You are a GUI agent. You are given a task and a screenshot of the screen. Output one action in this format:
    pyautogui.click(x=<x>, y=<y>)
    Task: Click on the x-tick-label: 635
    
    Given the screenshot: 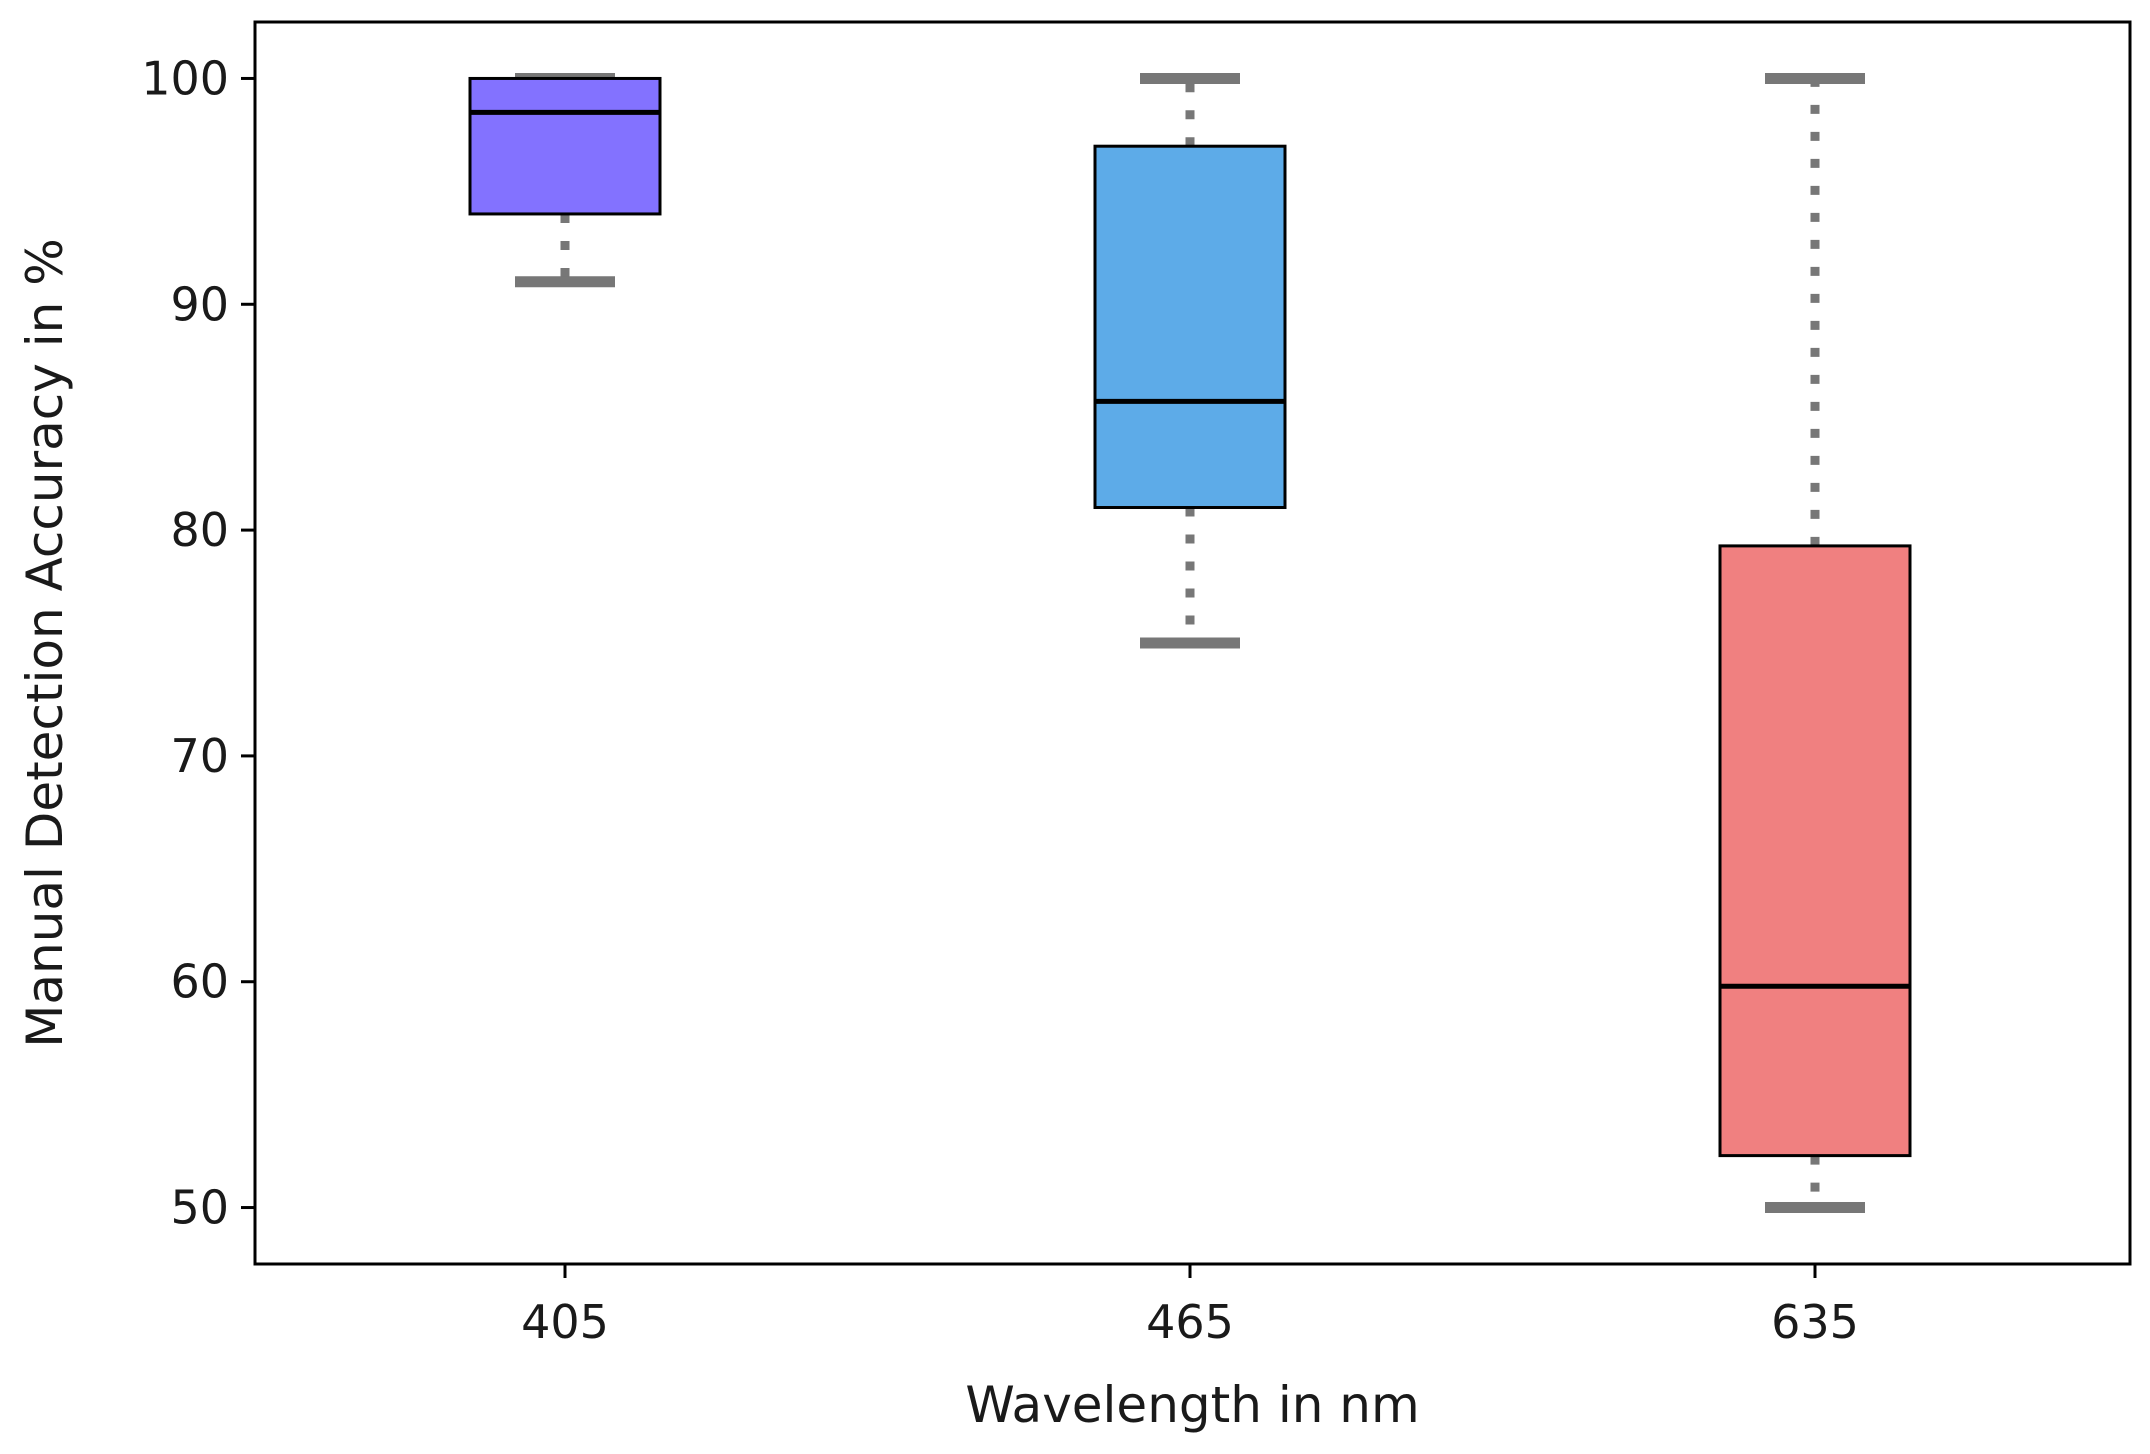 What is the action you would take?
    pyautogui.click(x=1815, y=1322)
    